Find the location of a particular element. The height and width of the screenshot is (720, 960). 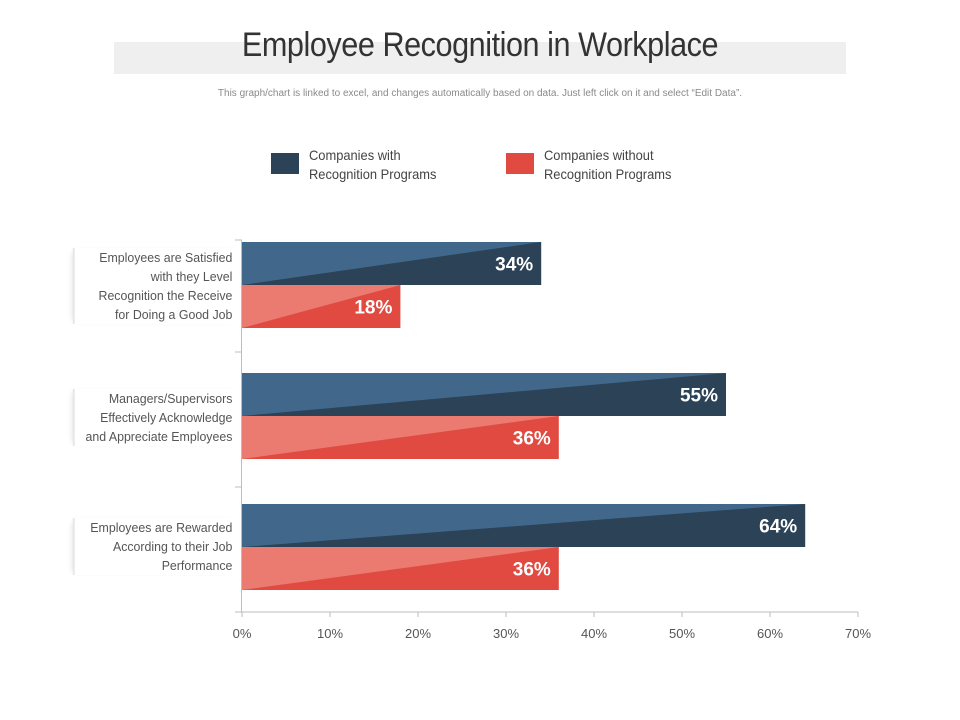

category-label-2-line-1: Managers/Supervisors is located at coordinates (170, 398).